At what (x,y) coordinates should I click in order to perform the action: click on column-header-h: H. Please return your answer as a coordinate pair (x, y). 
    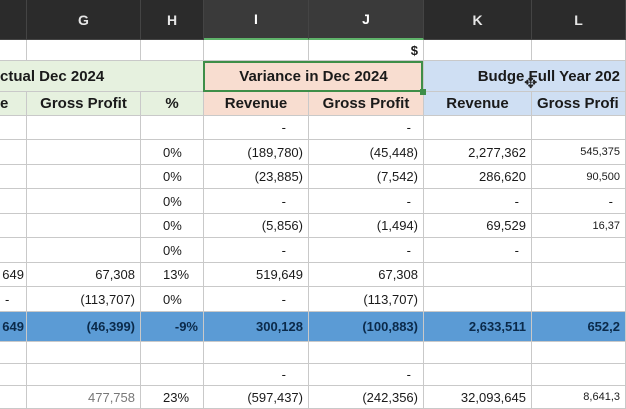
    Looking at the image, I should click on (172, 20).